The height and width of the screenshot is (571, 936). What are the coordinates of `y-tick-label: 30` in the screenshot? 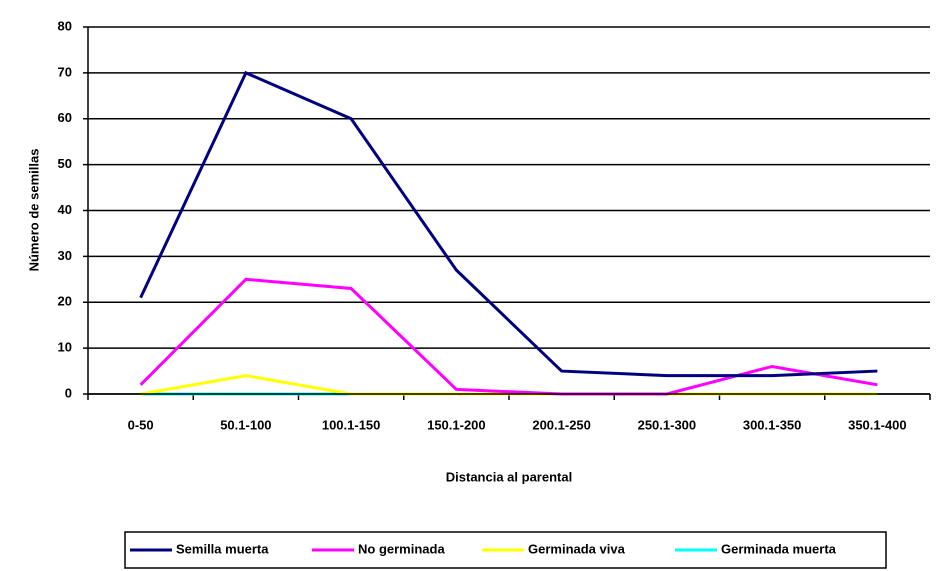 It's located at (65, 255).